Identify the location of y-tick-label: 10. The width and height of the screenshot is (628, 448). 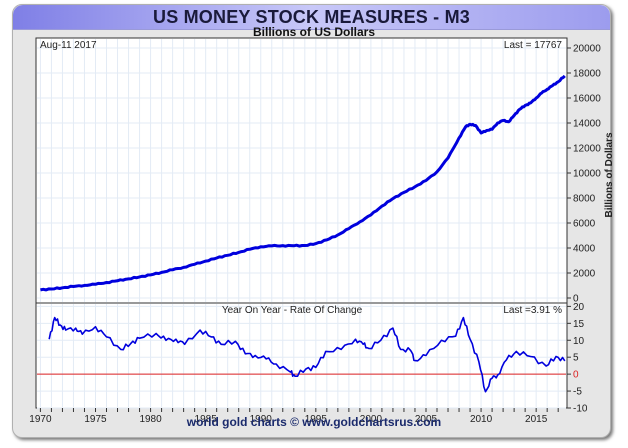
(579, 341).